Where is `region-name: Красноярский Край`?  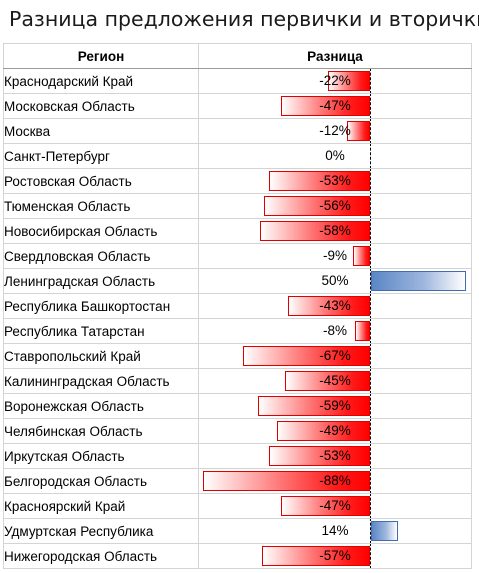 region-name: Красноярский Край is located at coordinates (101, 506).